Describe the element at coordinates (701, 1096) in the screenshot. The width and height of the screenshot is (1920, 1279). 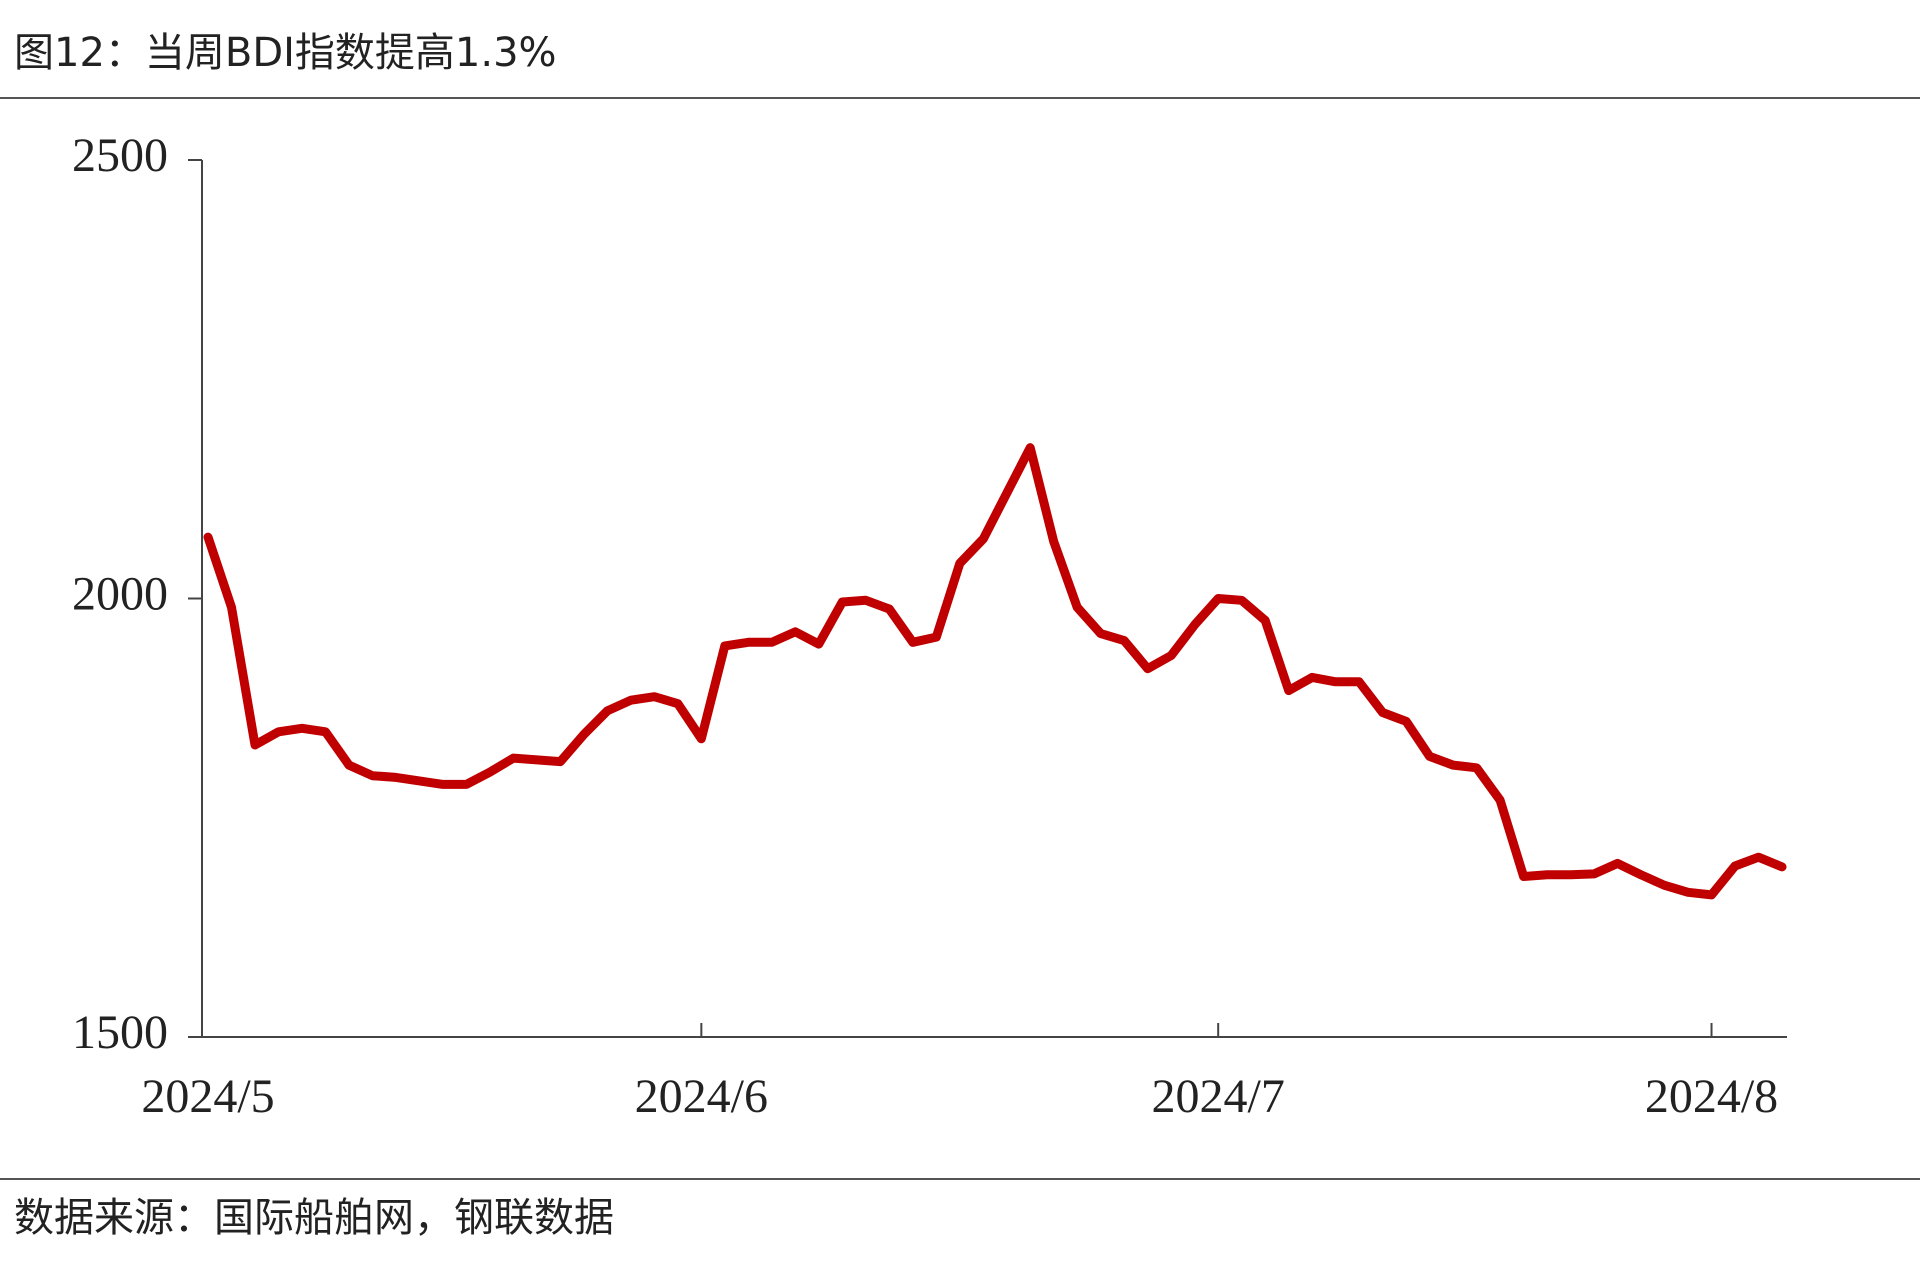
I see `x-tick-label: 2024/6` at that location.